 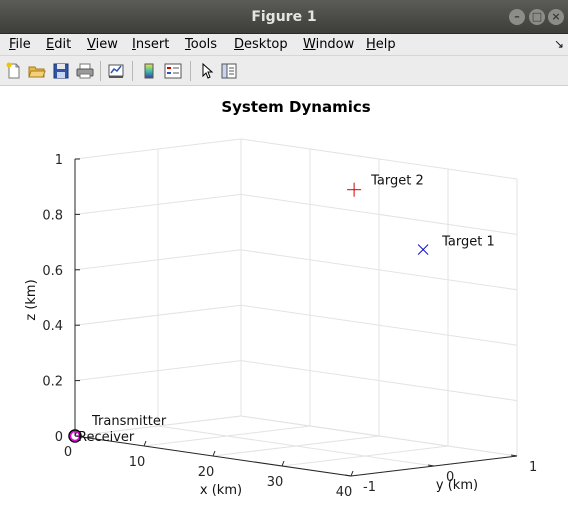 What do you see at coordinates (381, 44) in the screenshot?
I see `menu-help: Help` at bounding box center [381, 44].